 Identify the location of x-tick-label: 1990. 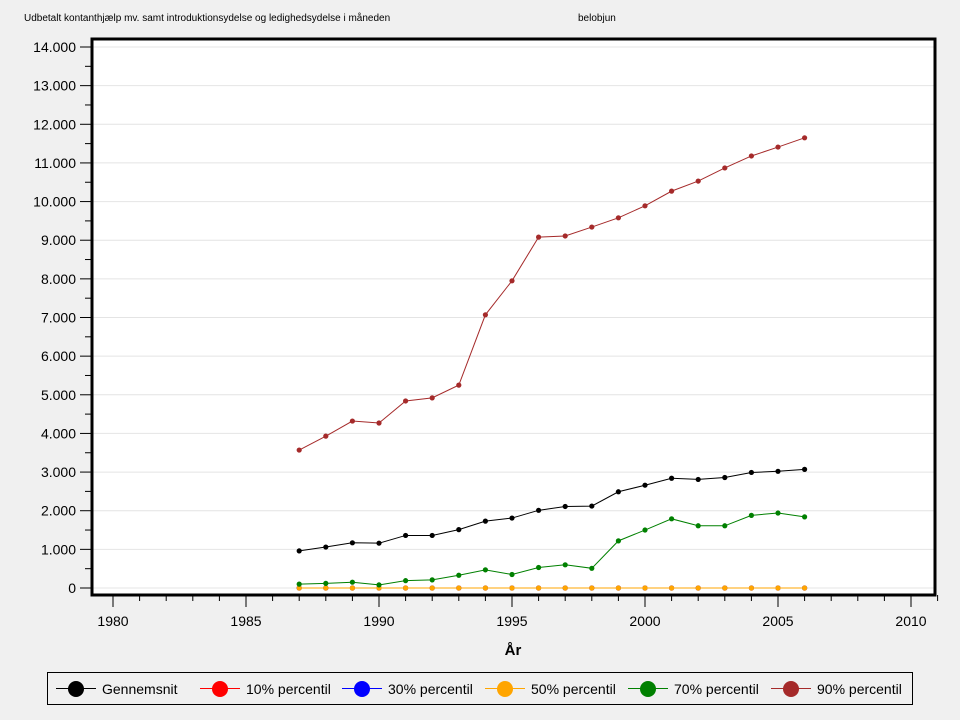
(378, 621).